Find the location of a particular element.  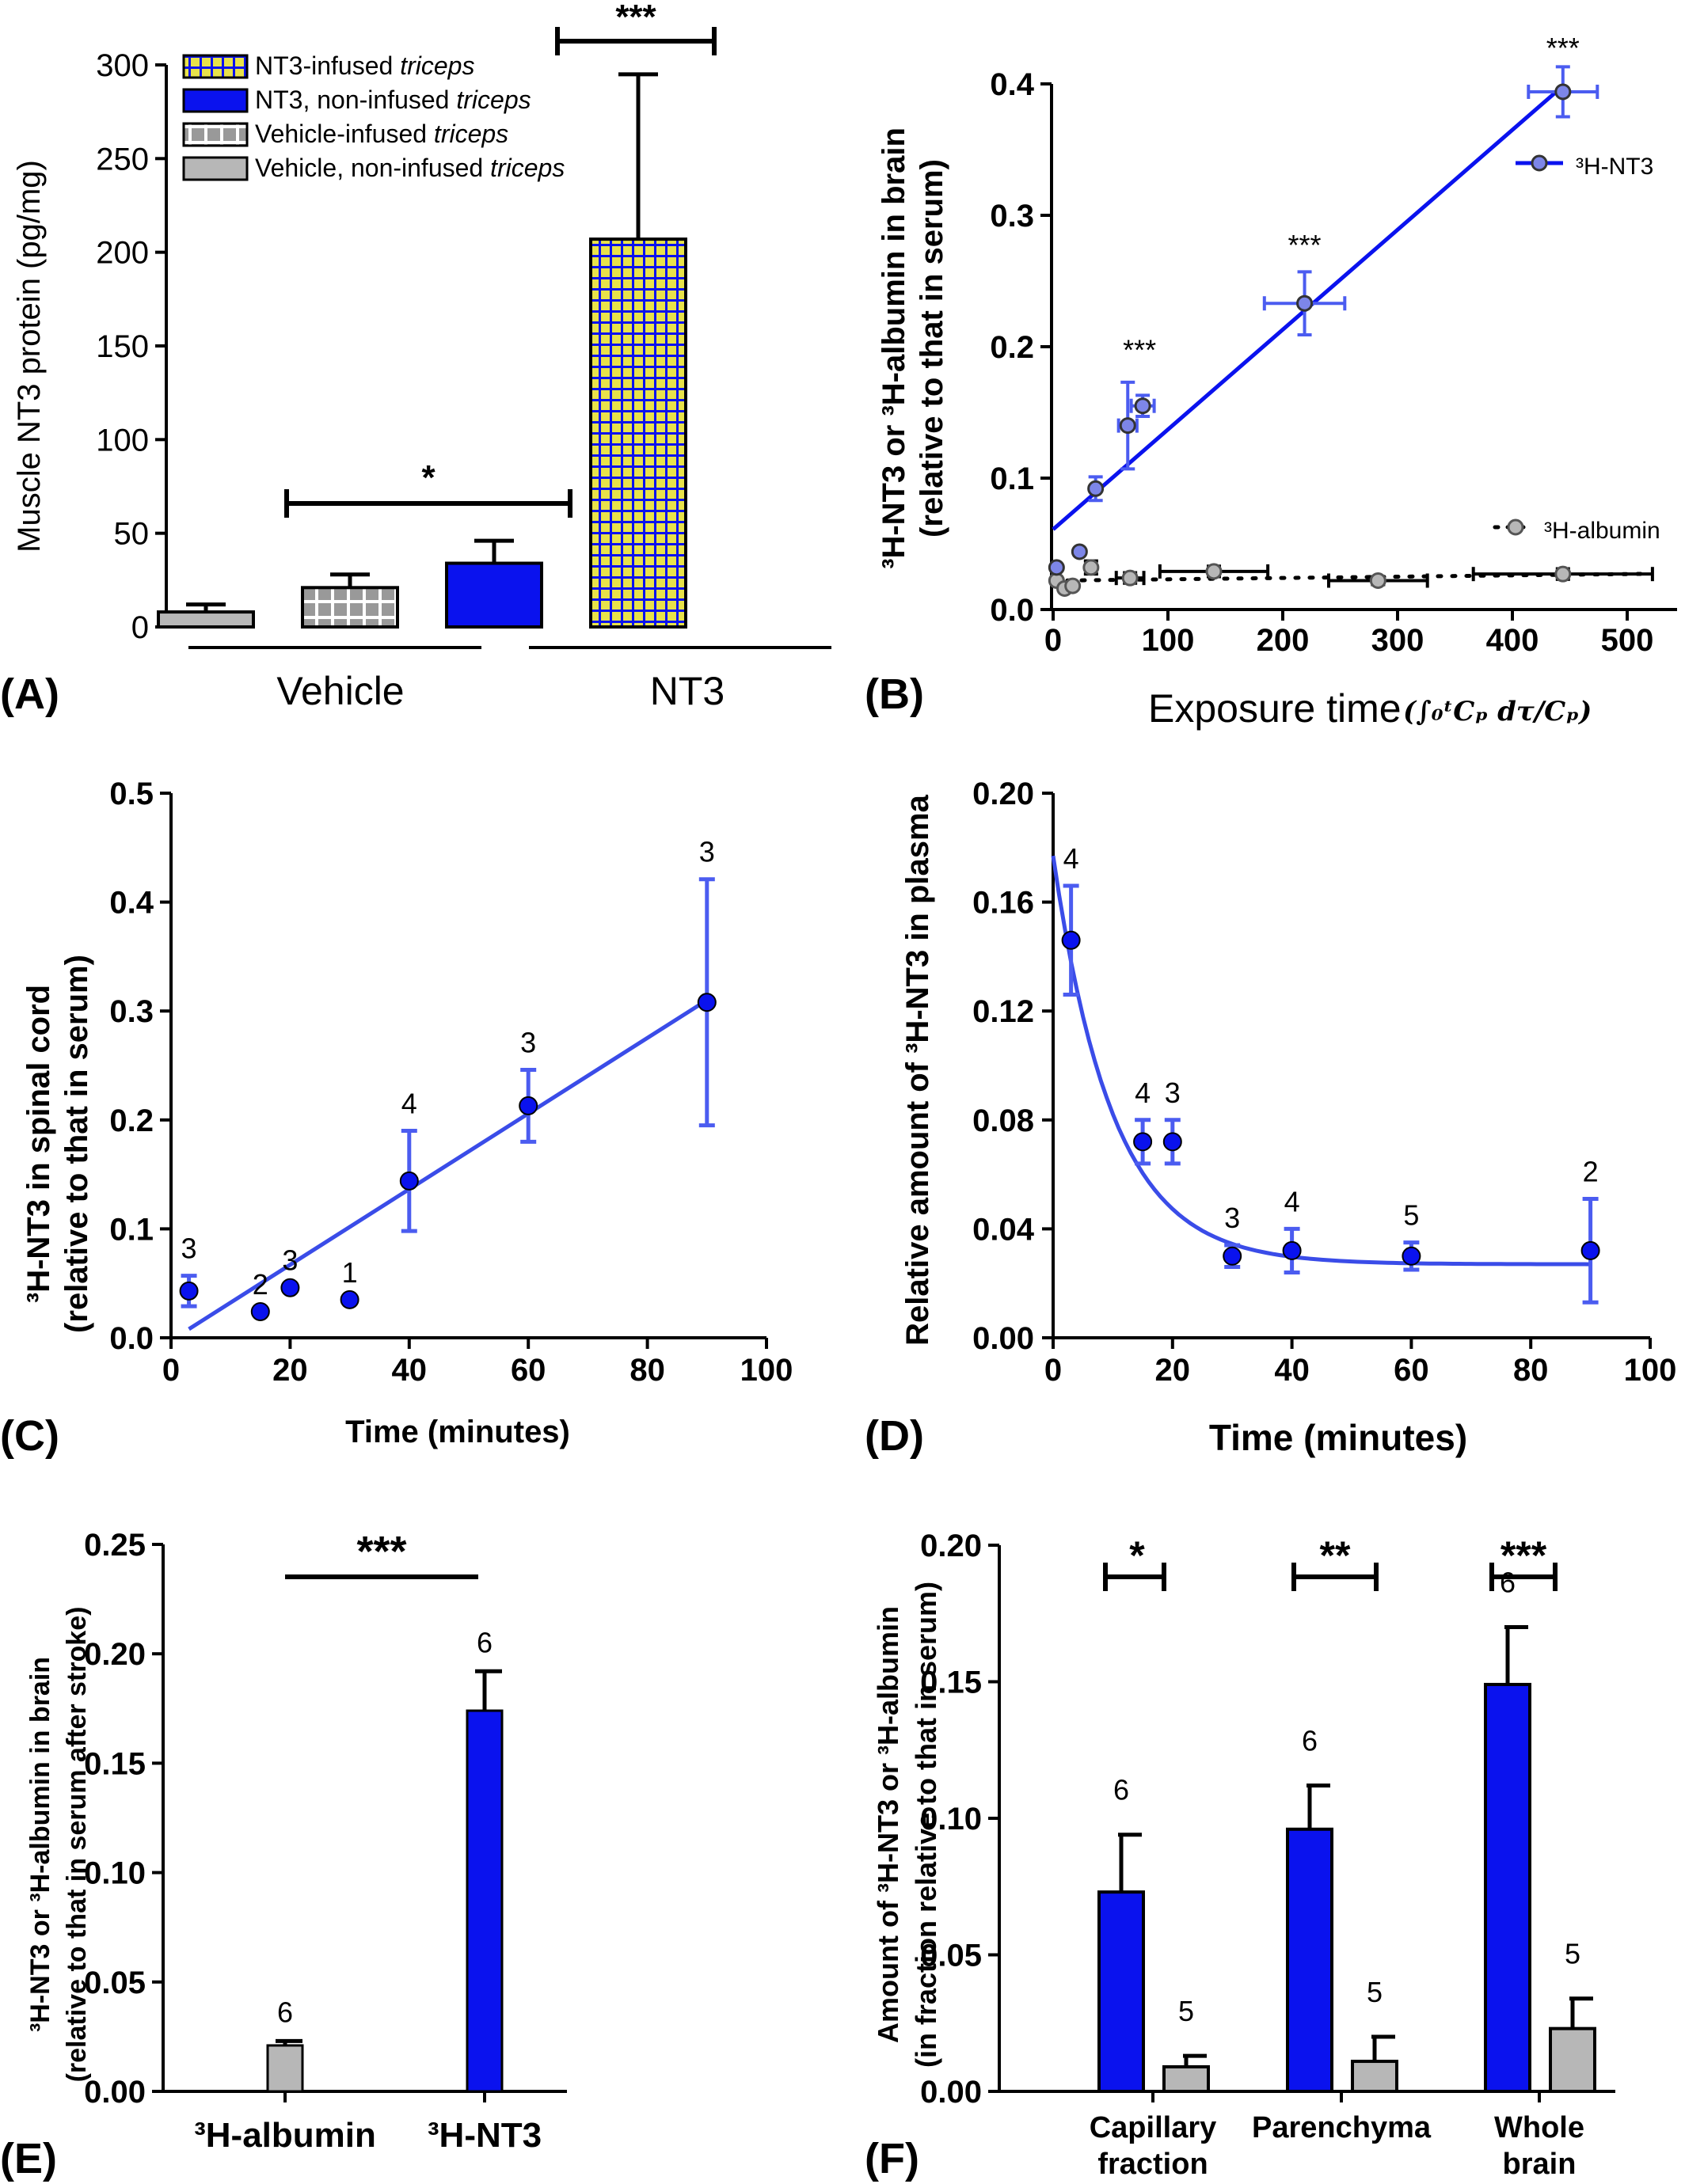

panel-c-y-tick-label: 0.0 is located at coordinates (132, 1338).